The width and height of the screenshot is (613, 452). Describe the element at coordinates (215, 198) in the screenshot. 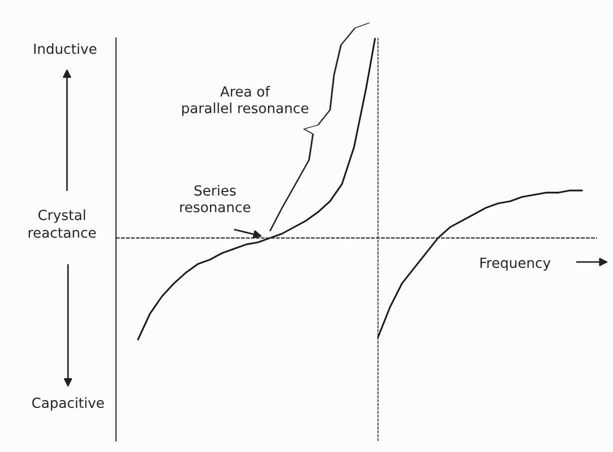

I see `annotation: Series resonance` at that location.